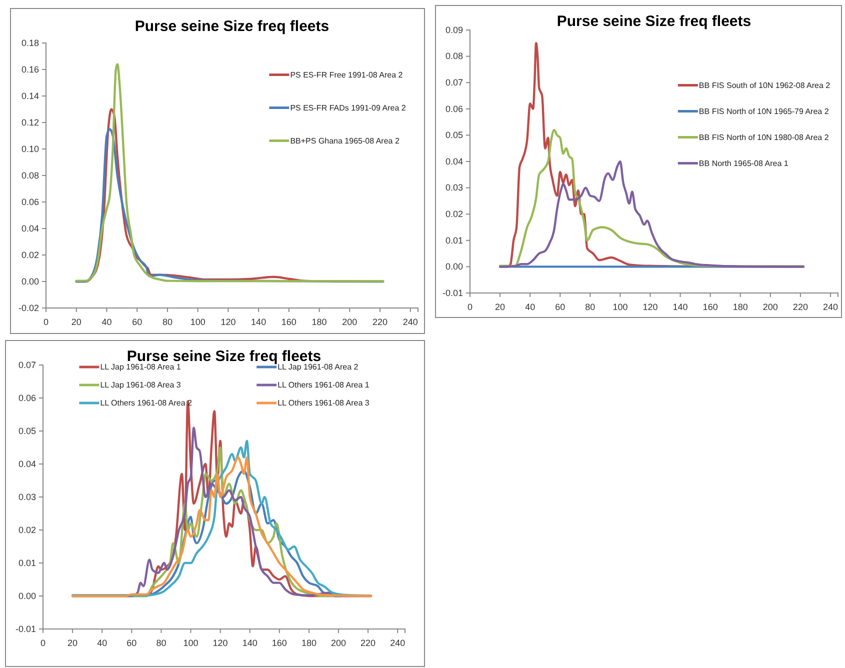  What do you see at coordinates (30, 122) in the screenshot?
I see `y-tick-label: 0.12` at bounding box center [30, 122].